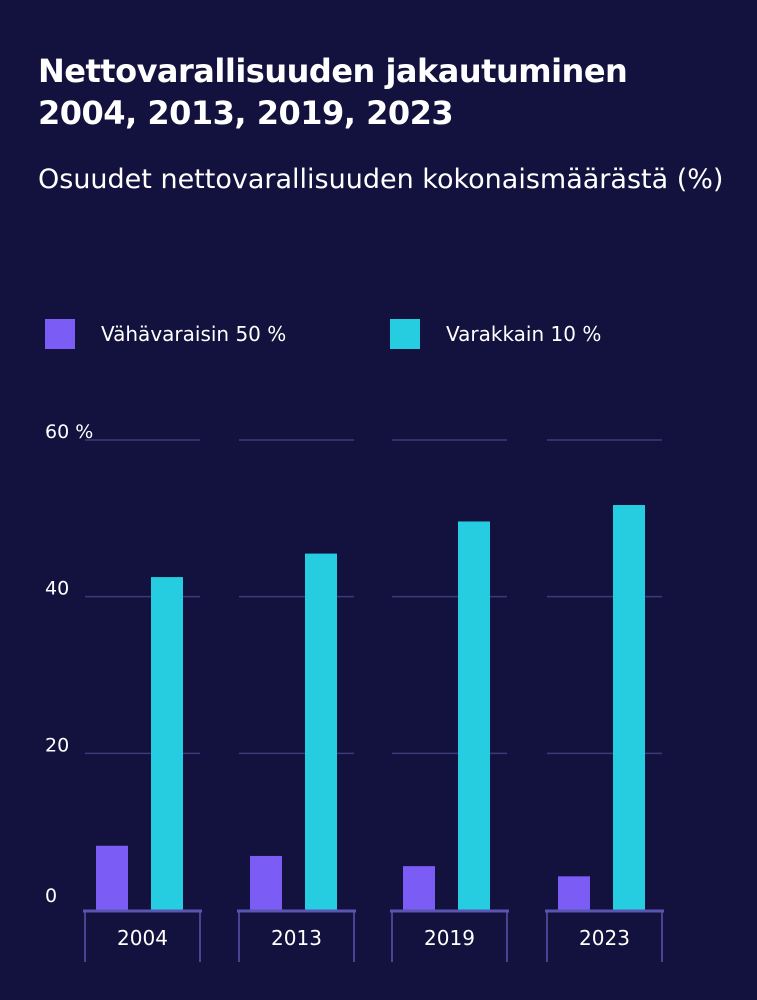 The height and width of the screenshot is (1000, 757). What do you see at coordinates (321, 731) in the screenshot?
I see `bar-high-2013` at bounding box center [321, 731].